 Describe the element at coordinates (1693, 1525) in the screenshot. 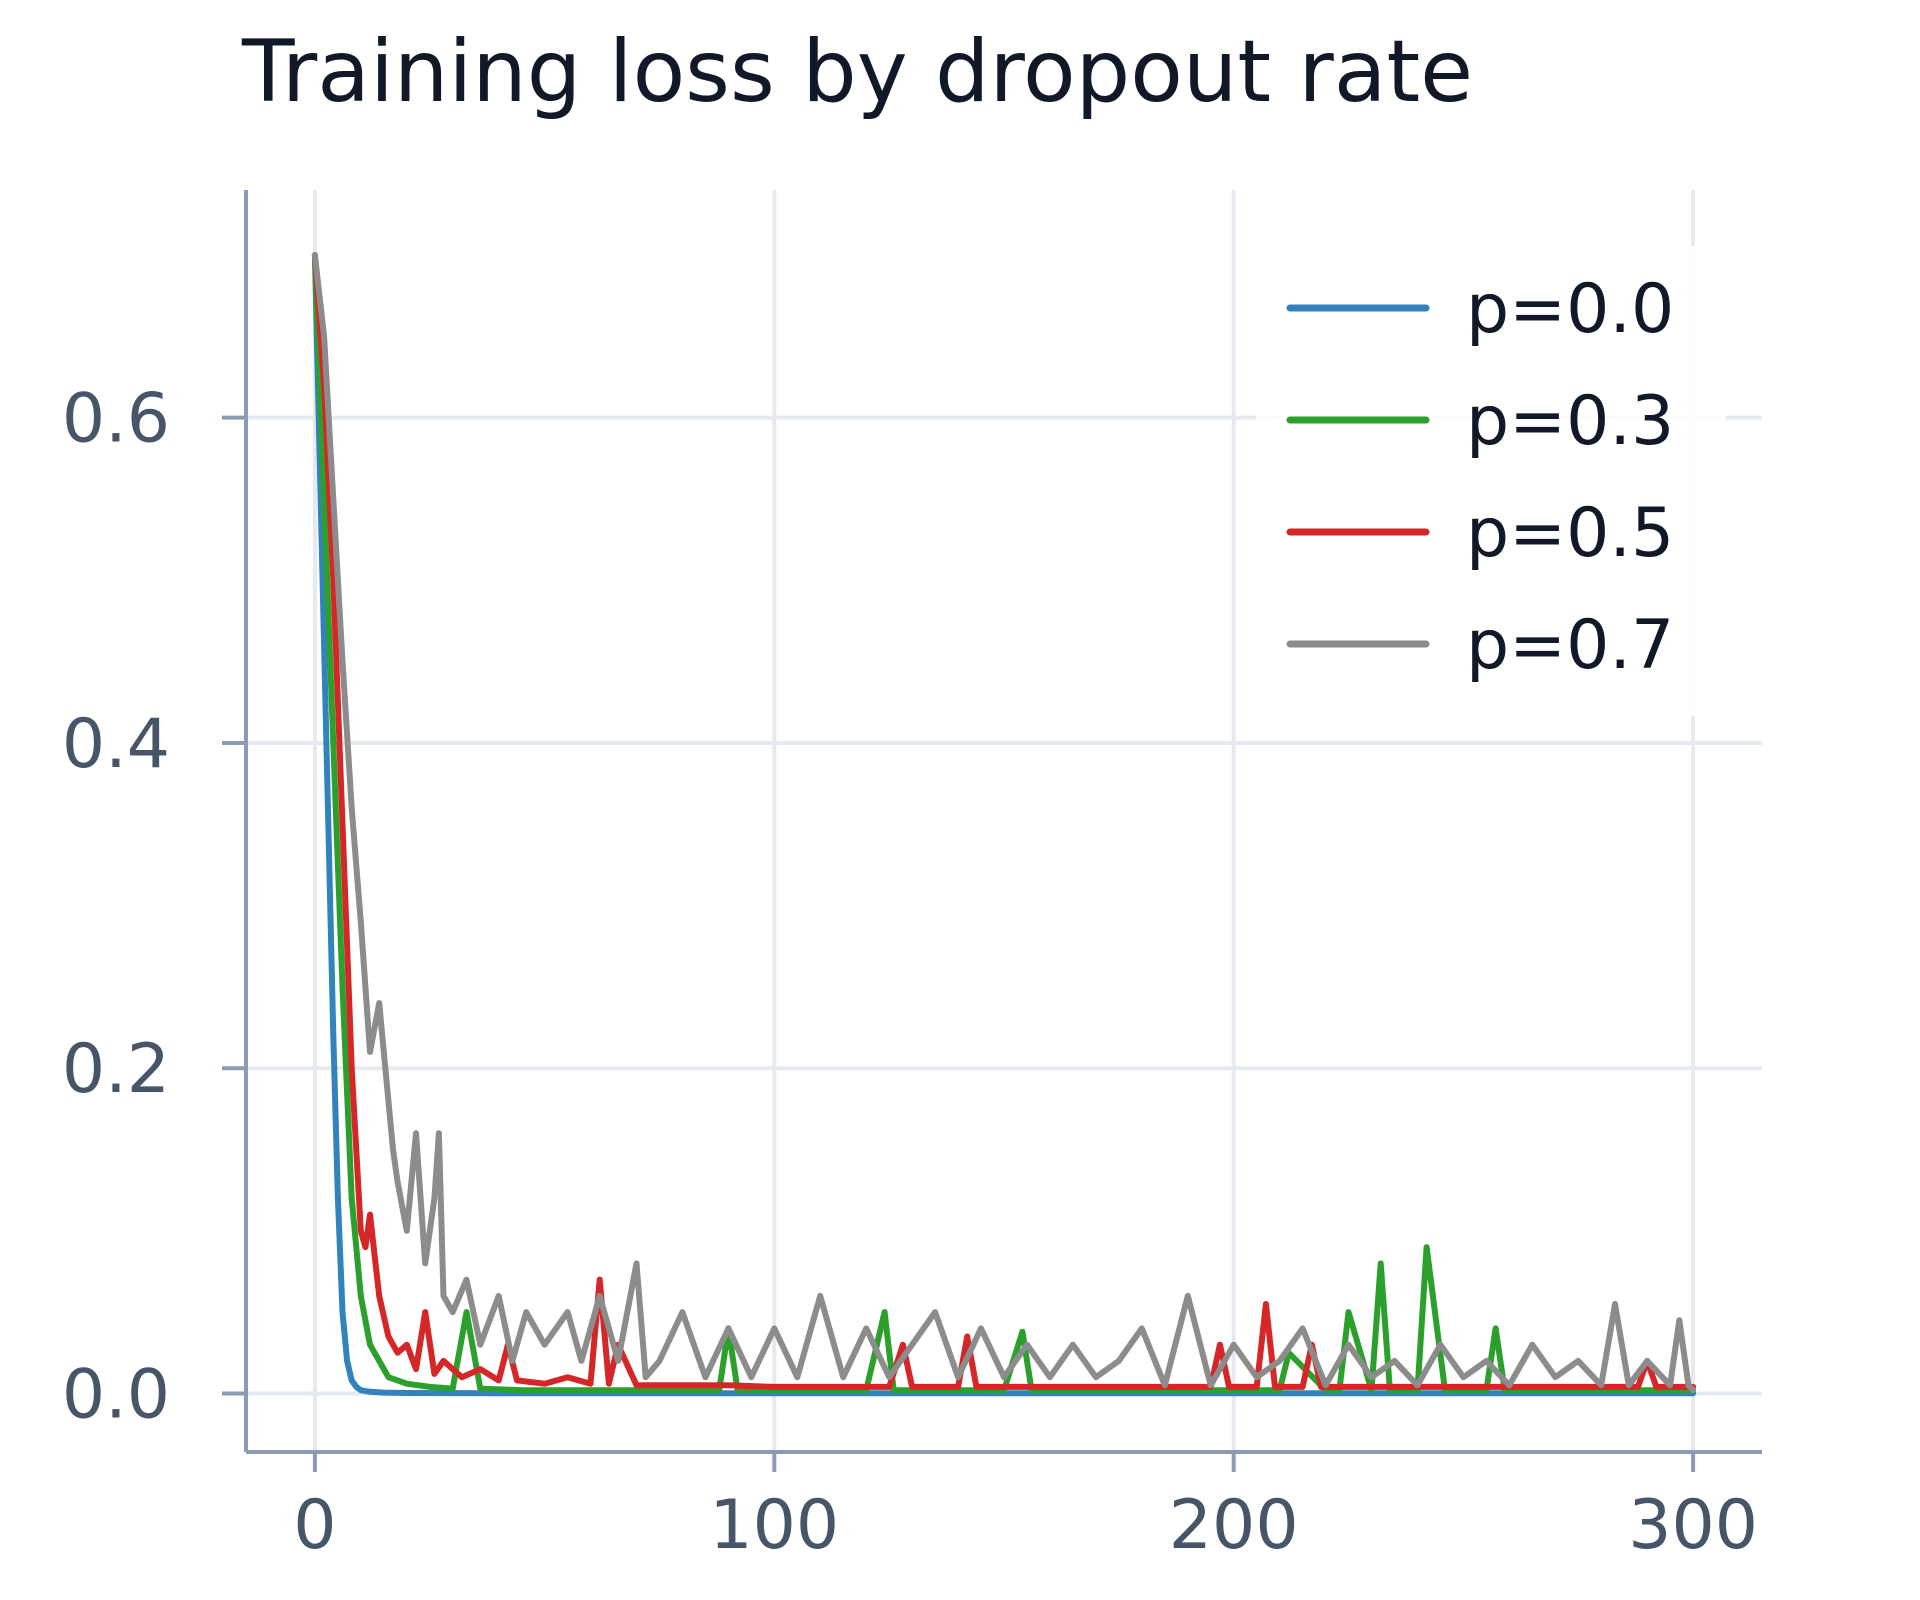

I see `x-tick-label: 300` at that location.